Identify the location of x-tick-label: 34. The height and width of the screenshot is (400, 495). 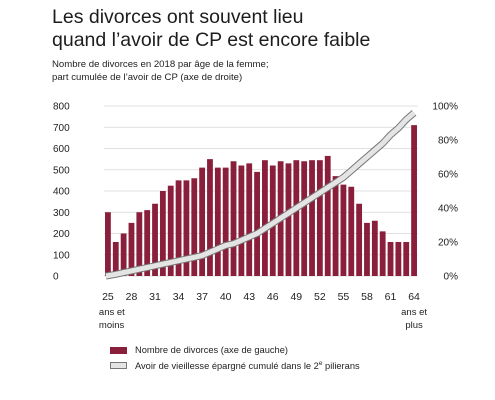
(179, 297).